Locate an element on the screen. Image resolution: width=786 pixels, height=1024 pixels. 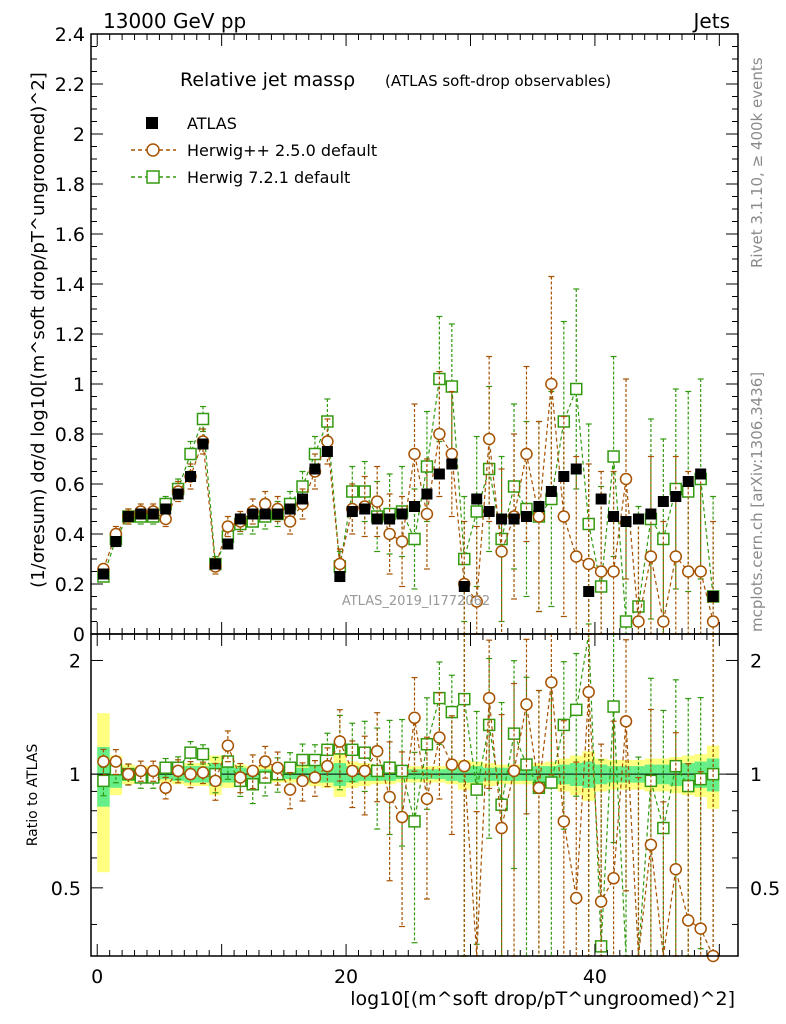
header-category: Jets is located at coordinates (711, 21).